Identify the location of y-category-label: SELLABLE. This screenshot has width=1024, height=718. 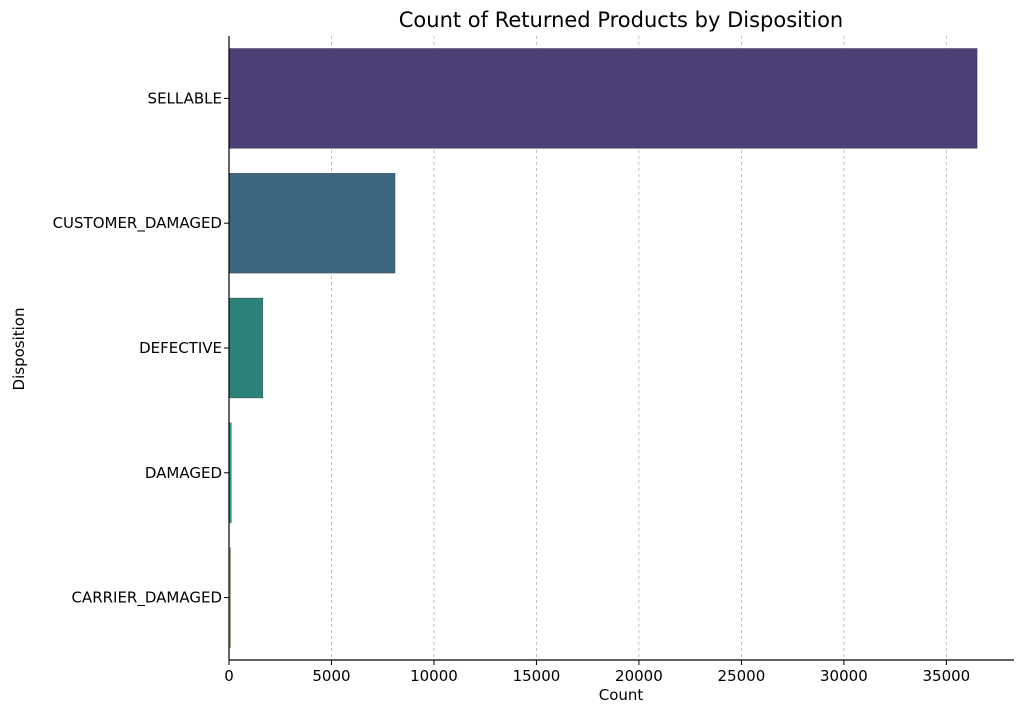
(185, 98).